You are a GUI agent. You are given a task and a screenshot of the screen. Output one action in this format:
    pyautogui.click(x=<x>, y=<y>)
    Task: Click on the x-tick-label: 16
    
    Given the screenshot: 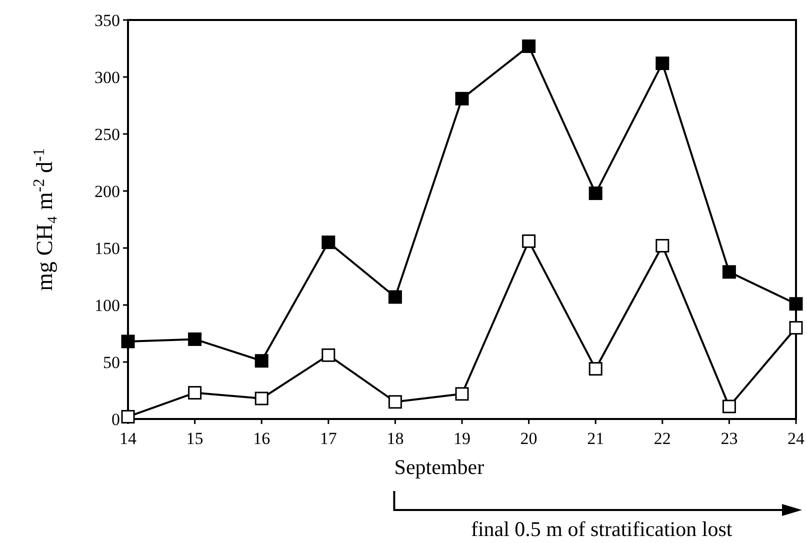 What is the action you would take?
    pyautogui.click(x=261, y=438)
    